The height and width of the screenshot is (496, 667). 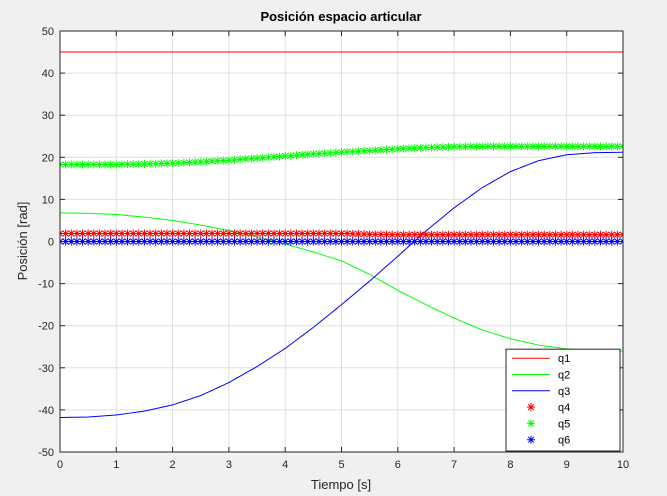 What do you see at coordinates (531, 407) in the screenshot?
I see `legend-swatch-q4` at bounding box center [531, 407].